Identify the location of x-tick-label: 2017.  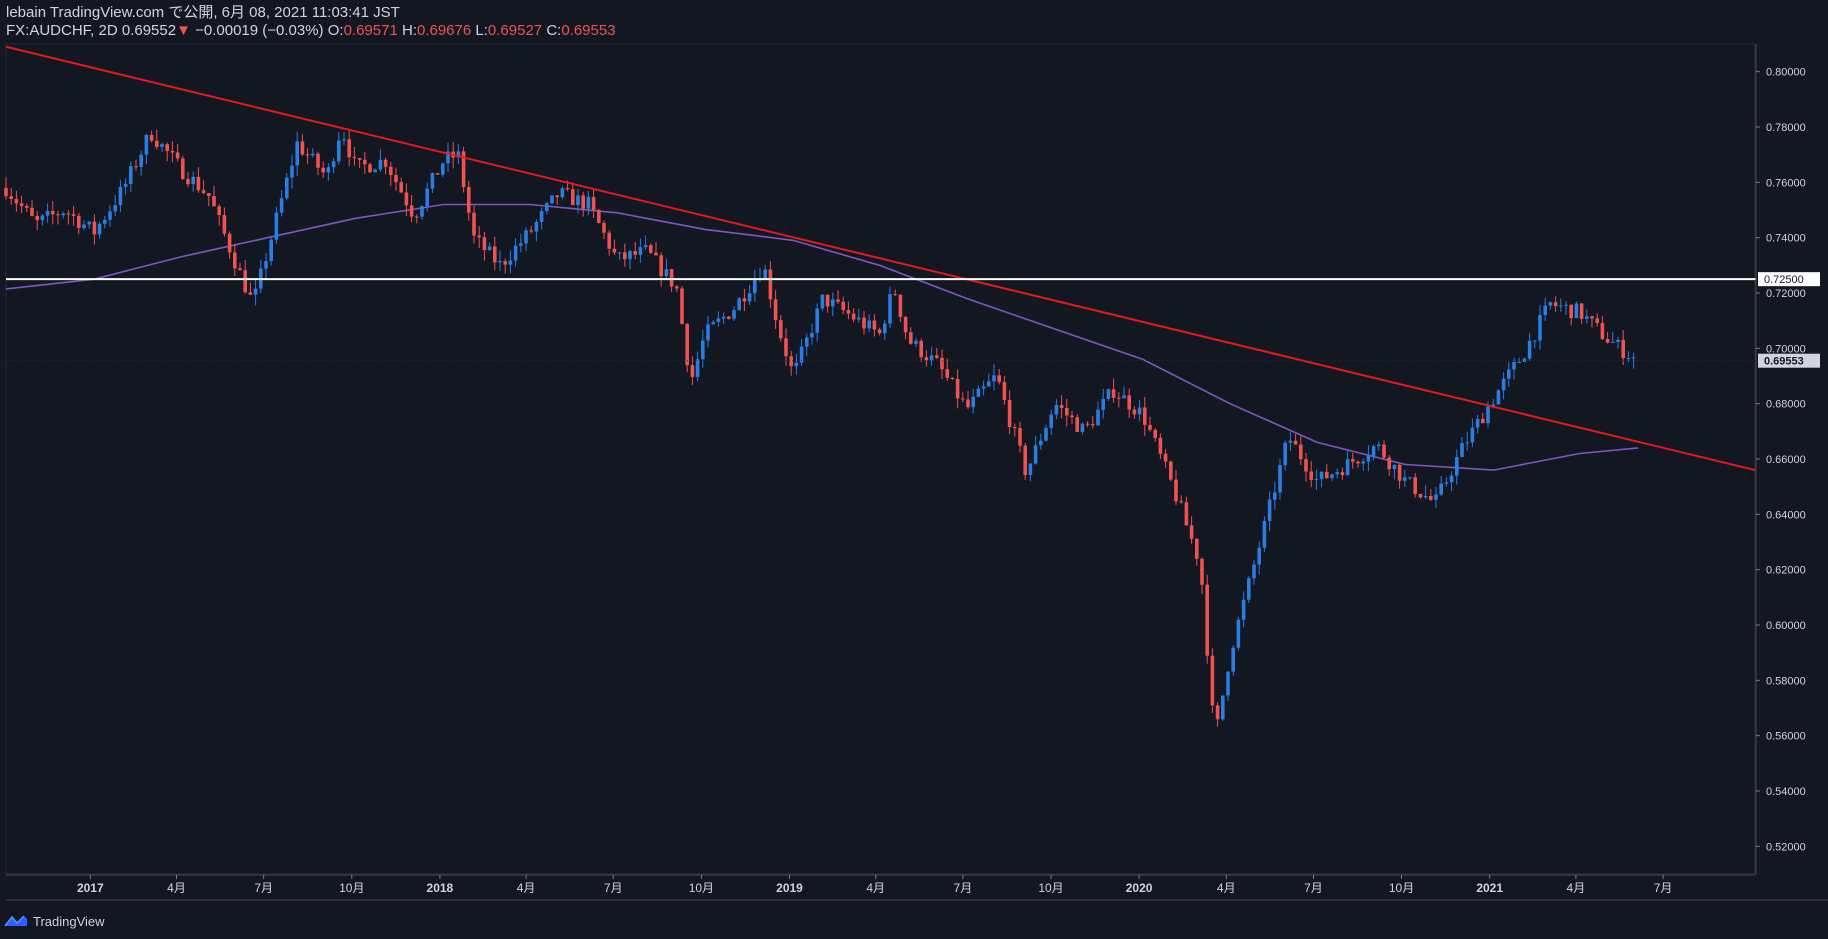
(90, 888).